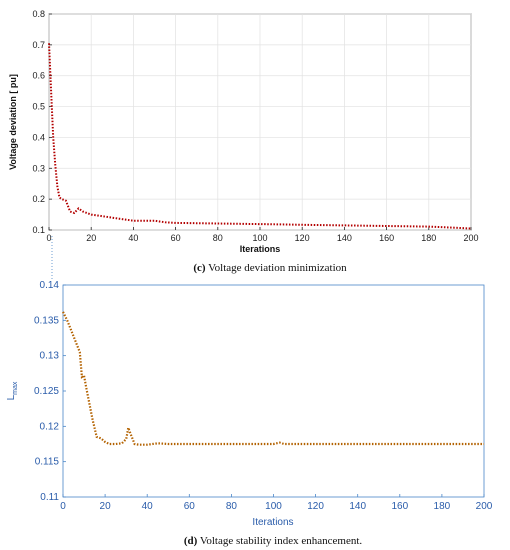 The width and height of the screenshot is (510, 550). Describe the element at coordinates (272, 522) in the screenshot. I see `x-axis-label-d: Iterations` at that location.